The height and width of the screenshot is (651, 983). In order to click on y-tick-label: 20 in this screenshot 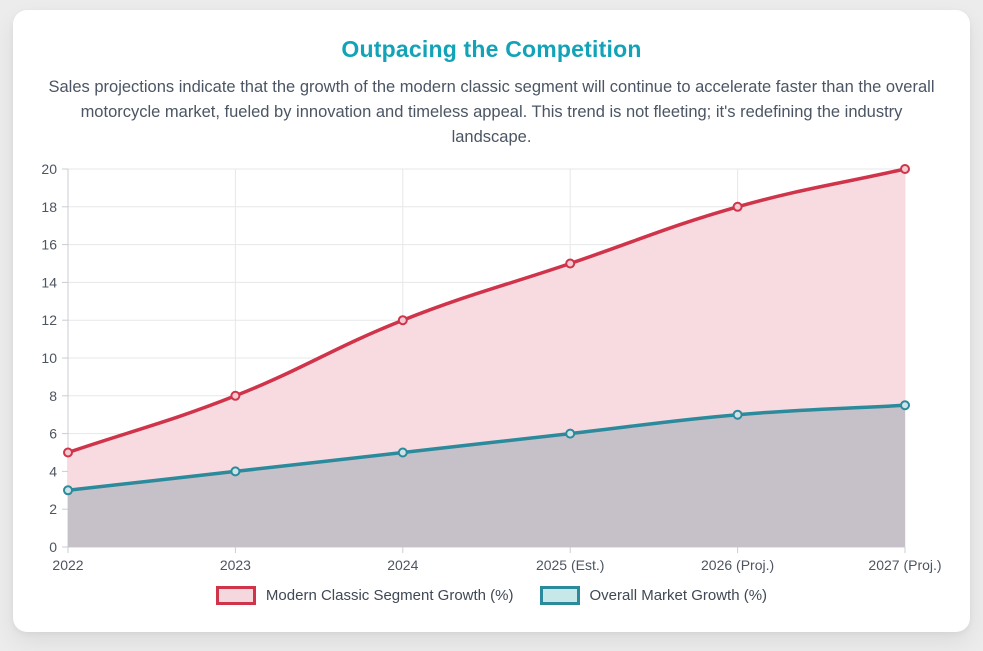, I will do `click(49, 169)`.